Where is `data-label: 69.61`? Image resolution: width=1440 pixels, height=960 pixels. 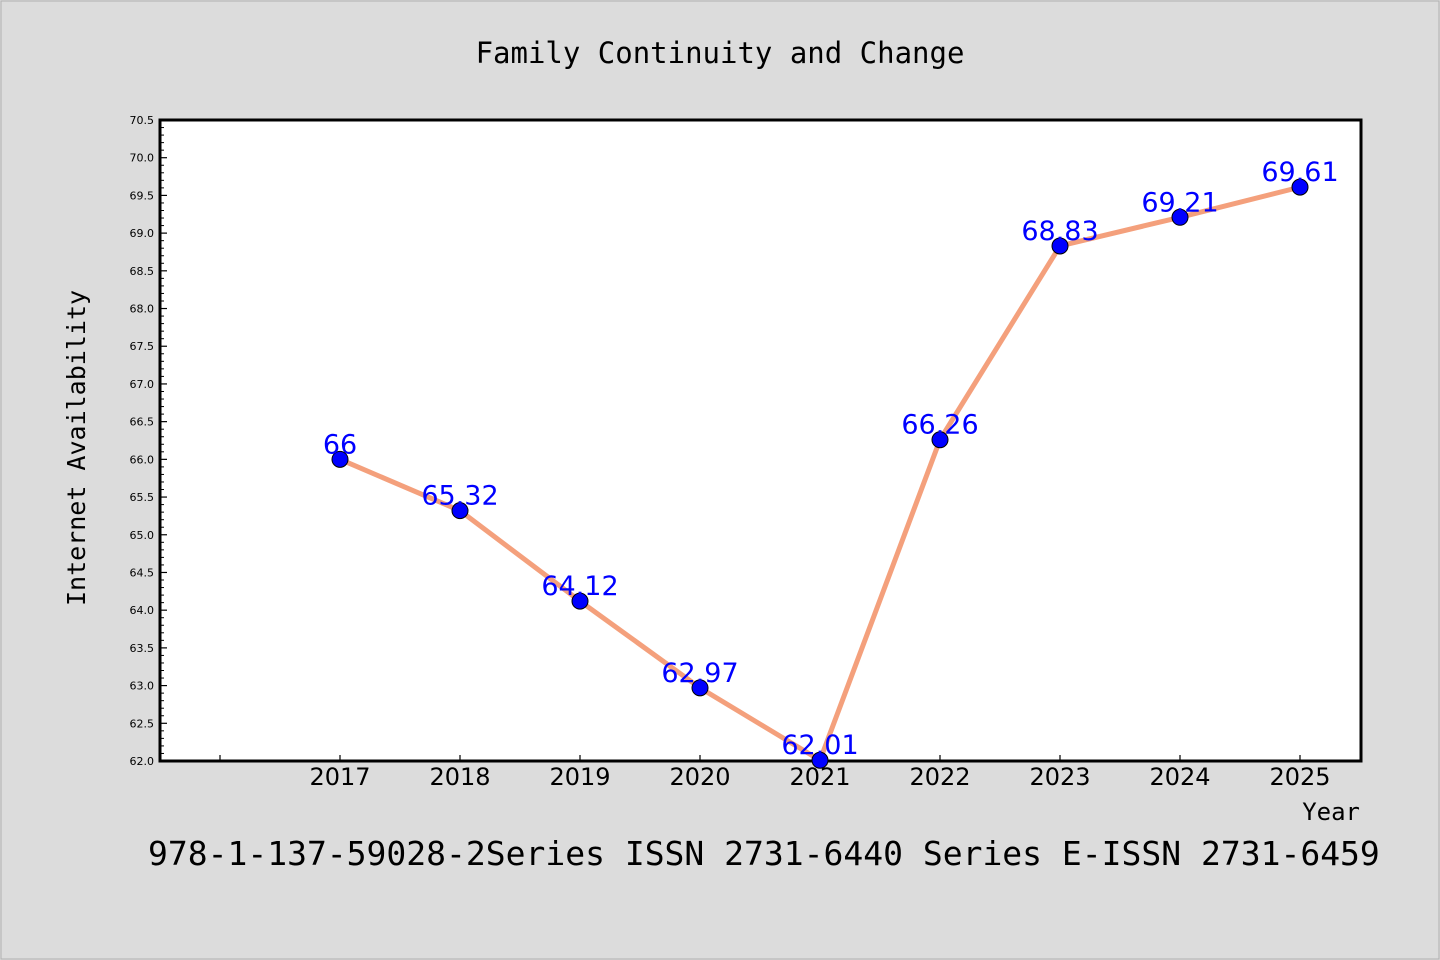
data-label: 69.61 is located at coordinates (1299, 172).